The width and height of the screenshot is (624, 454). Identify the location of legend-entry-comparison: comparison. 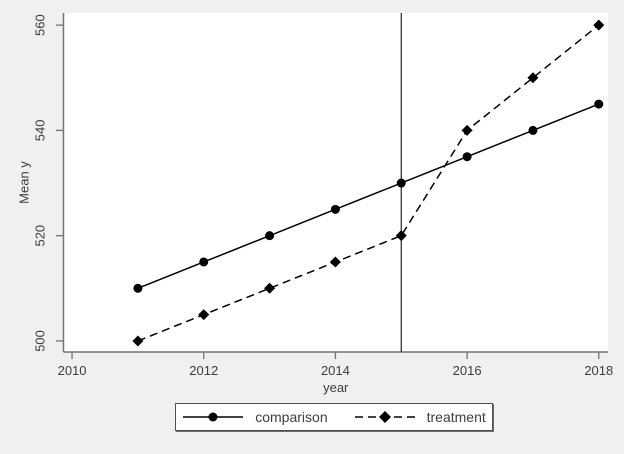
(255, 417).